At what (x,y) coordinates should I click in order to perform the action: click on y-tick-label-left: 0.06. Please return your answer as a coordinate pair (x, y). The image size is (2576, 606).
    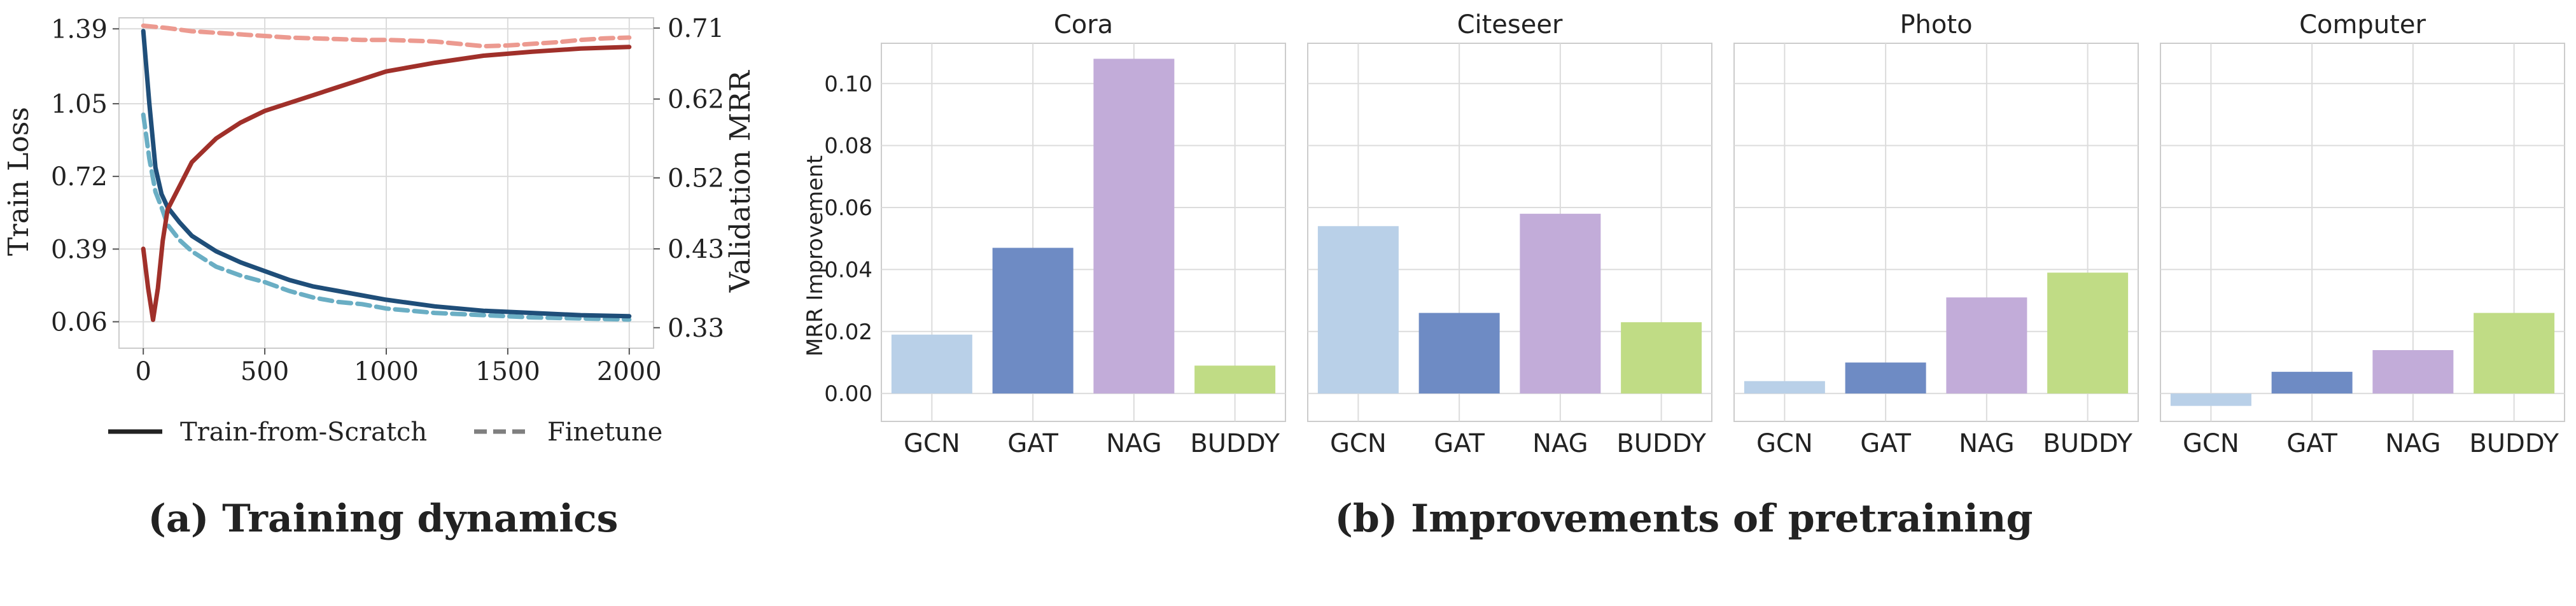
    Looking at the image, I should click on (79, 322).